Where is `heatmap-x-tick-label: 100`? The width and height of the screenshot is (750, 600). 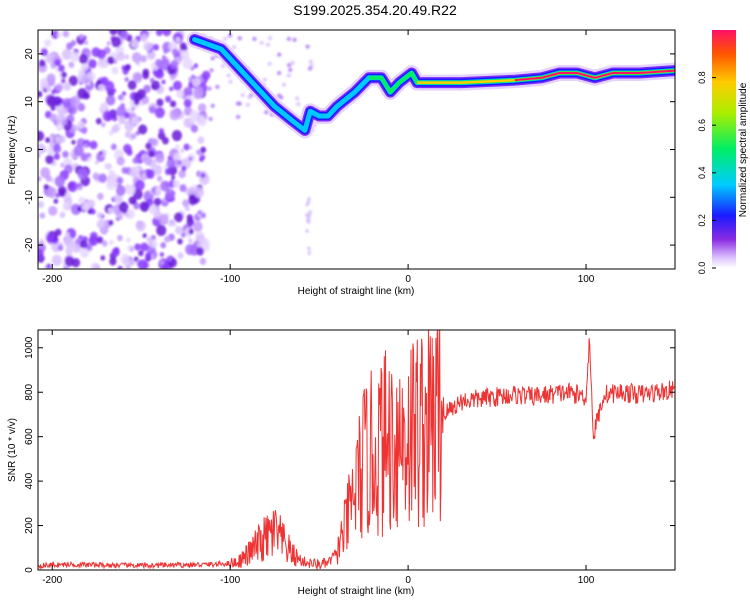
heatmap-x-tick-label: 100 is located at coordinates (586, 279).